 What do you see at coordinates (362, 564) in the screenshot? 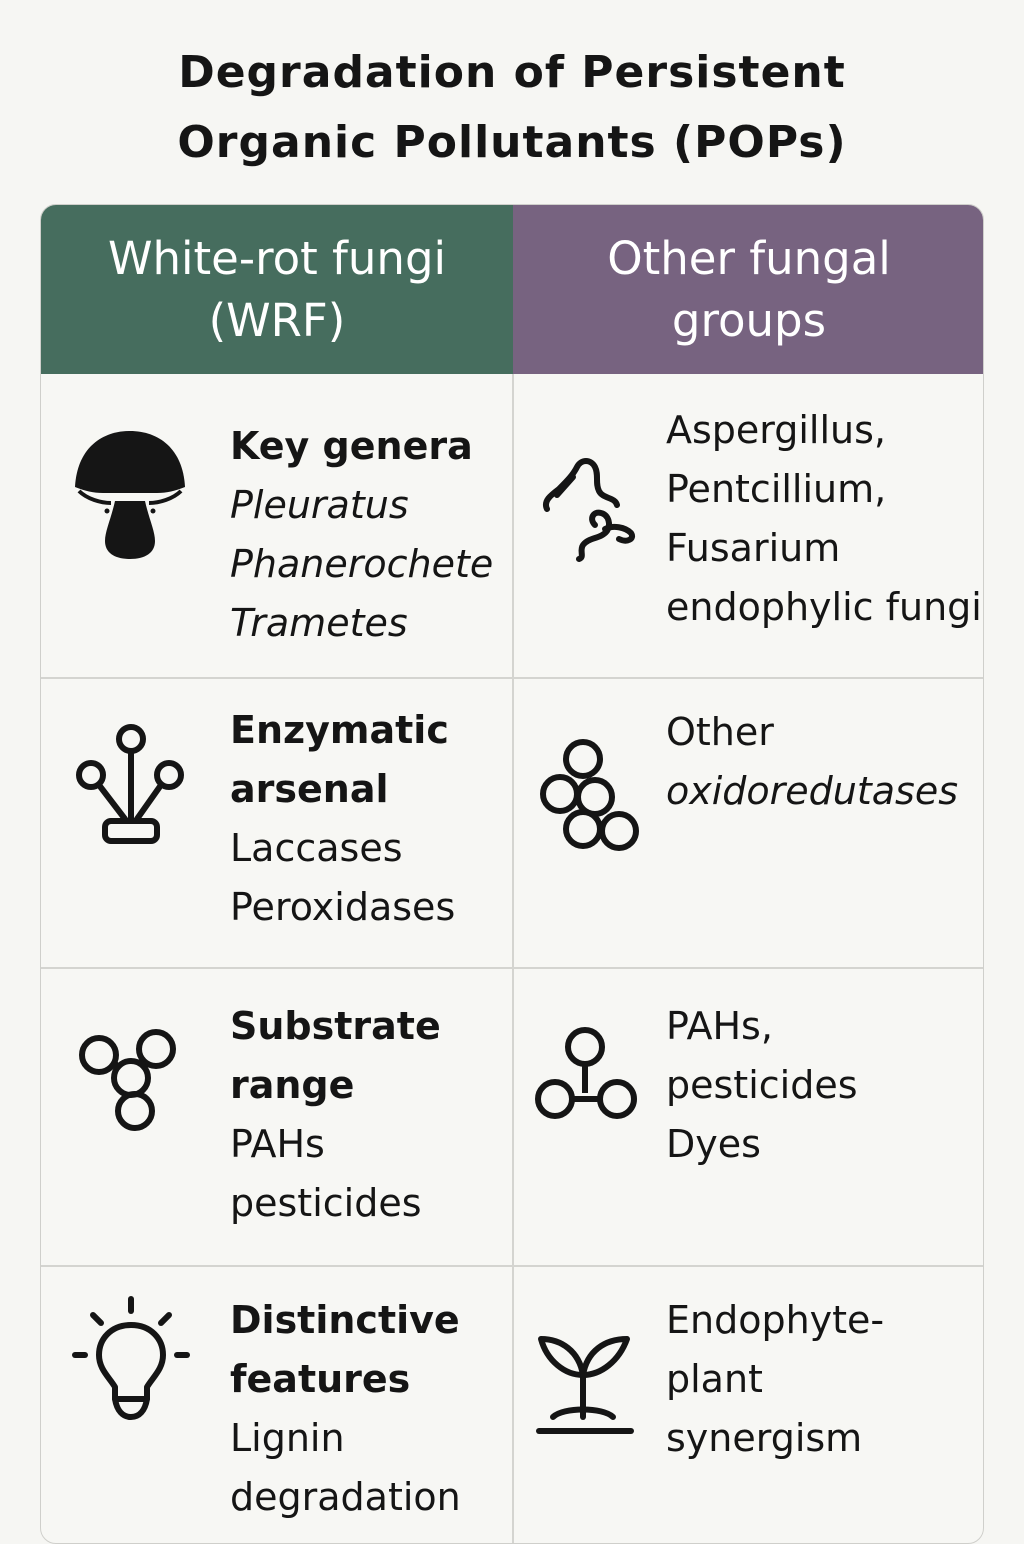
I see `genus-phanerochete: Phanerochete` at bounding box center [362, 564].